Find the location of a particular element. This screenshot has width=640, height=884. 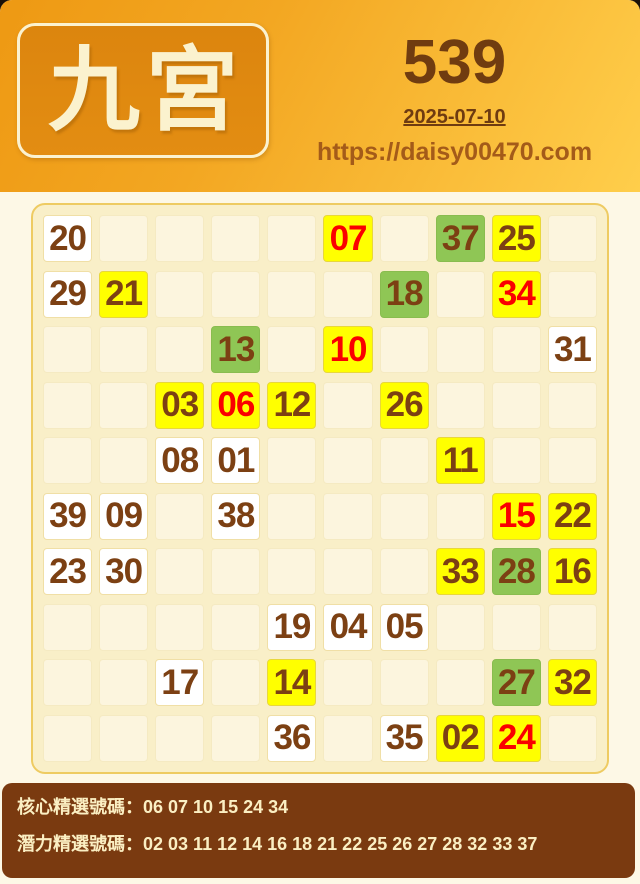

grid-cell-10: 10 is located at coordinates (348, 349).